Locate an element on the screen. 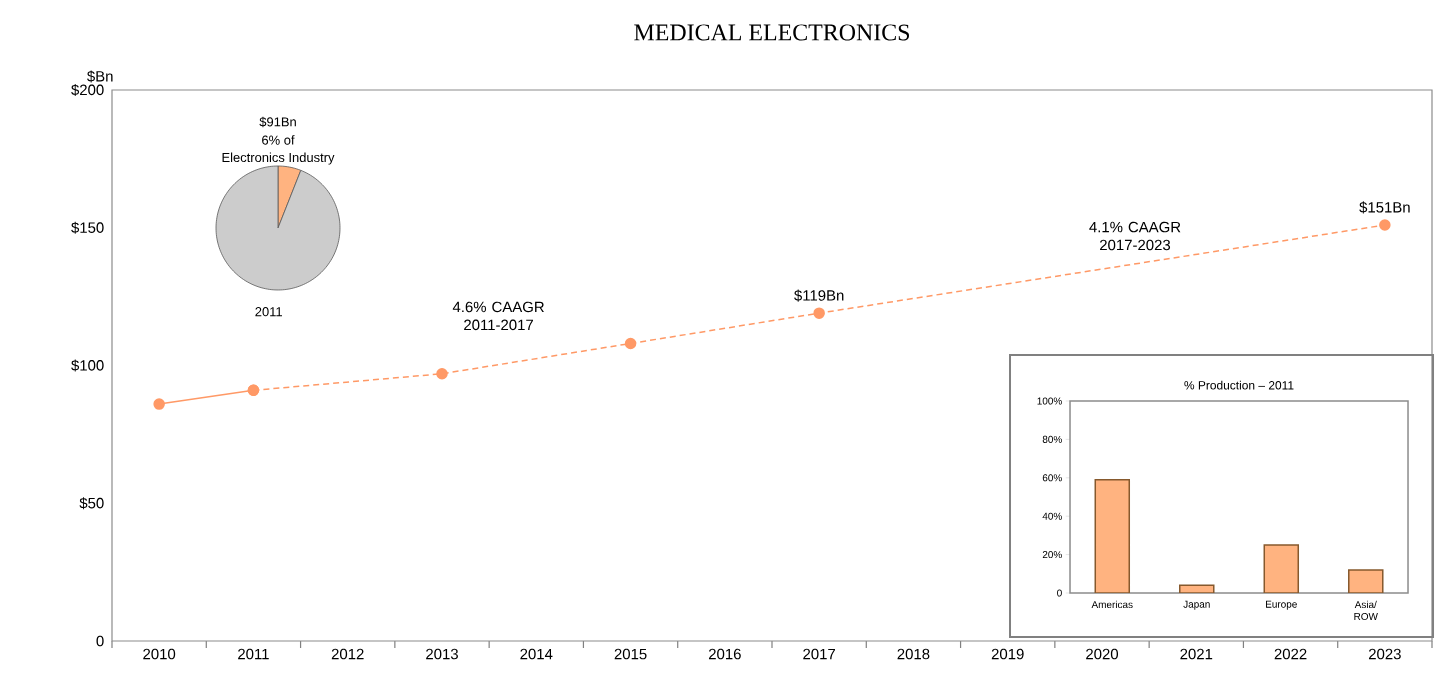 Image resolution: width=1435 pixels, height=677 pixels. y-tick-label: 100% is located at coordinates (1049, 401).